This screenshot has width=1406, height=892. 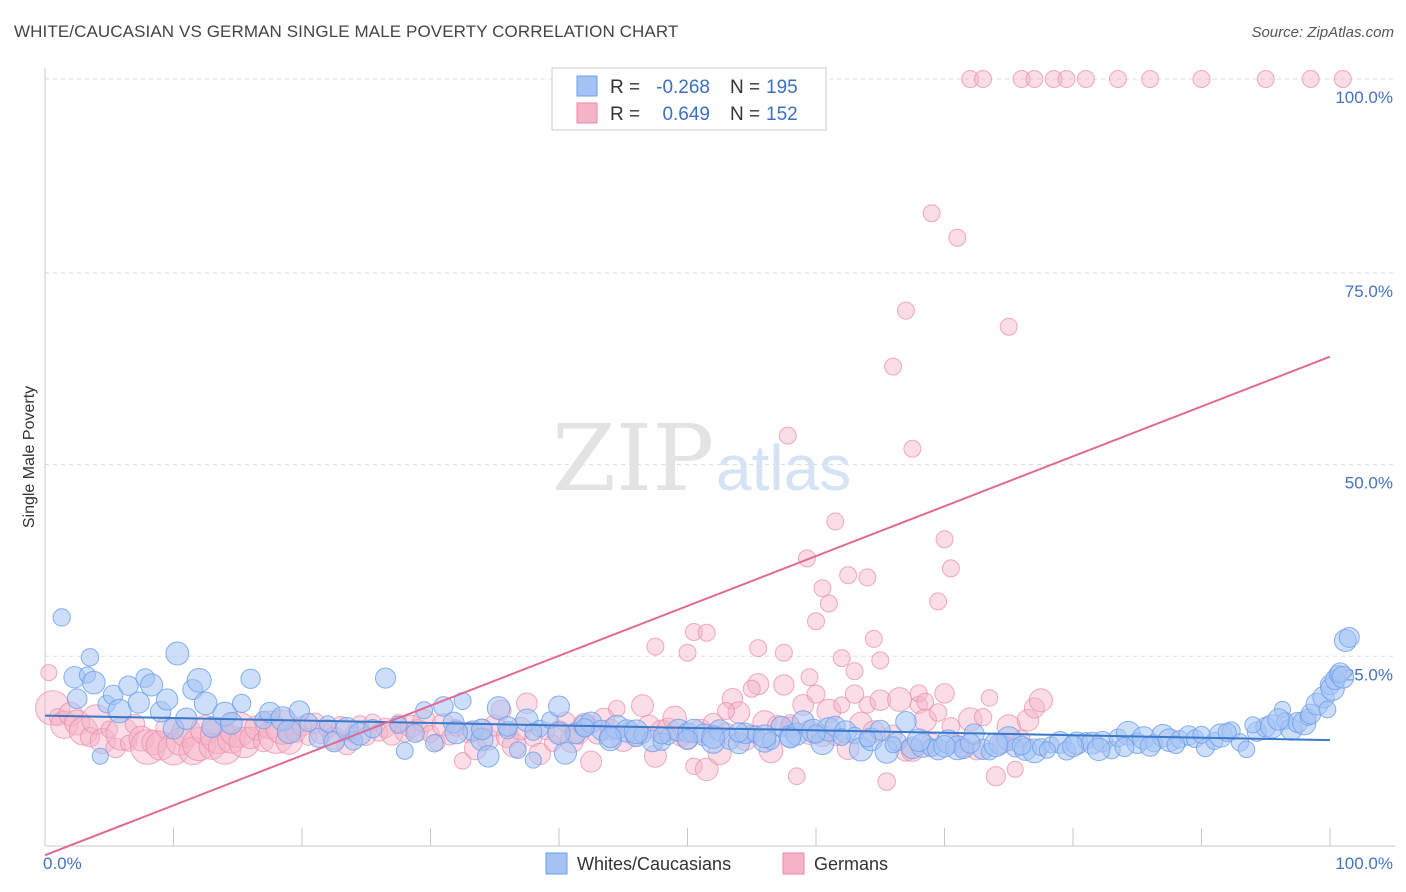 I want to click on bottom-legend-label-germans: Germans, so click(x=851, y=864).